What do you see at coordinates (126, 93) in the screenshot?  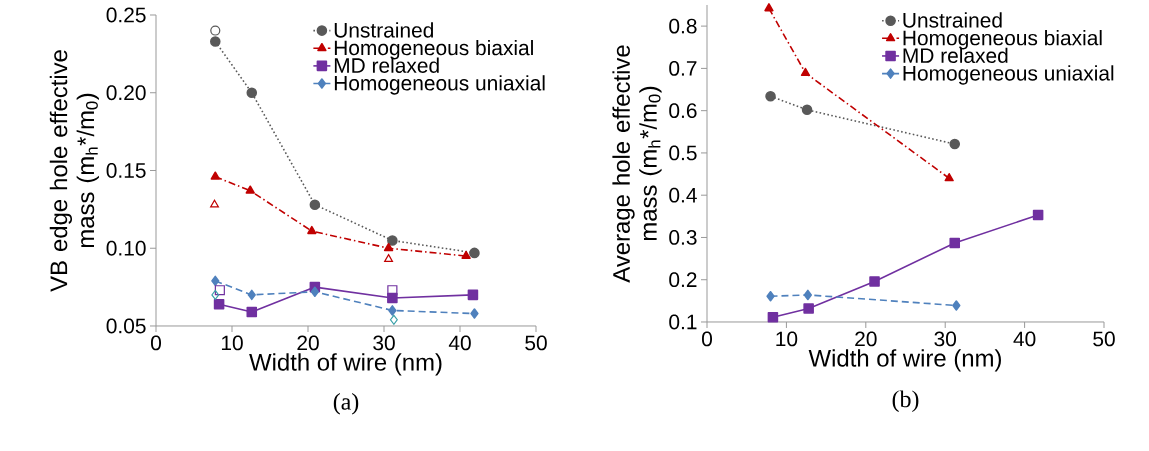 I see `y-tick-label: 0.20` at bounding box center [126, 93].